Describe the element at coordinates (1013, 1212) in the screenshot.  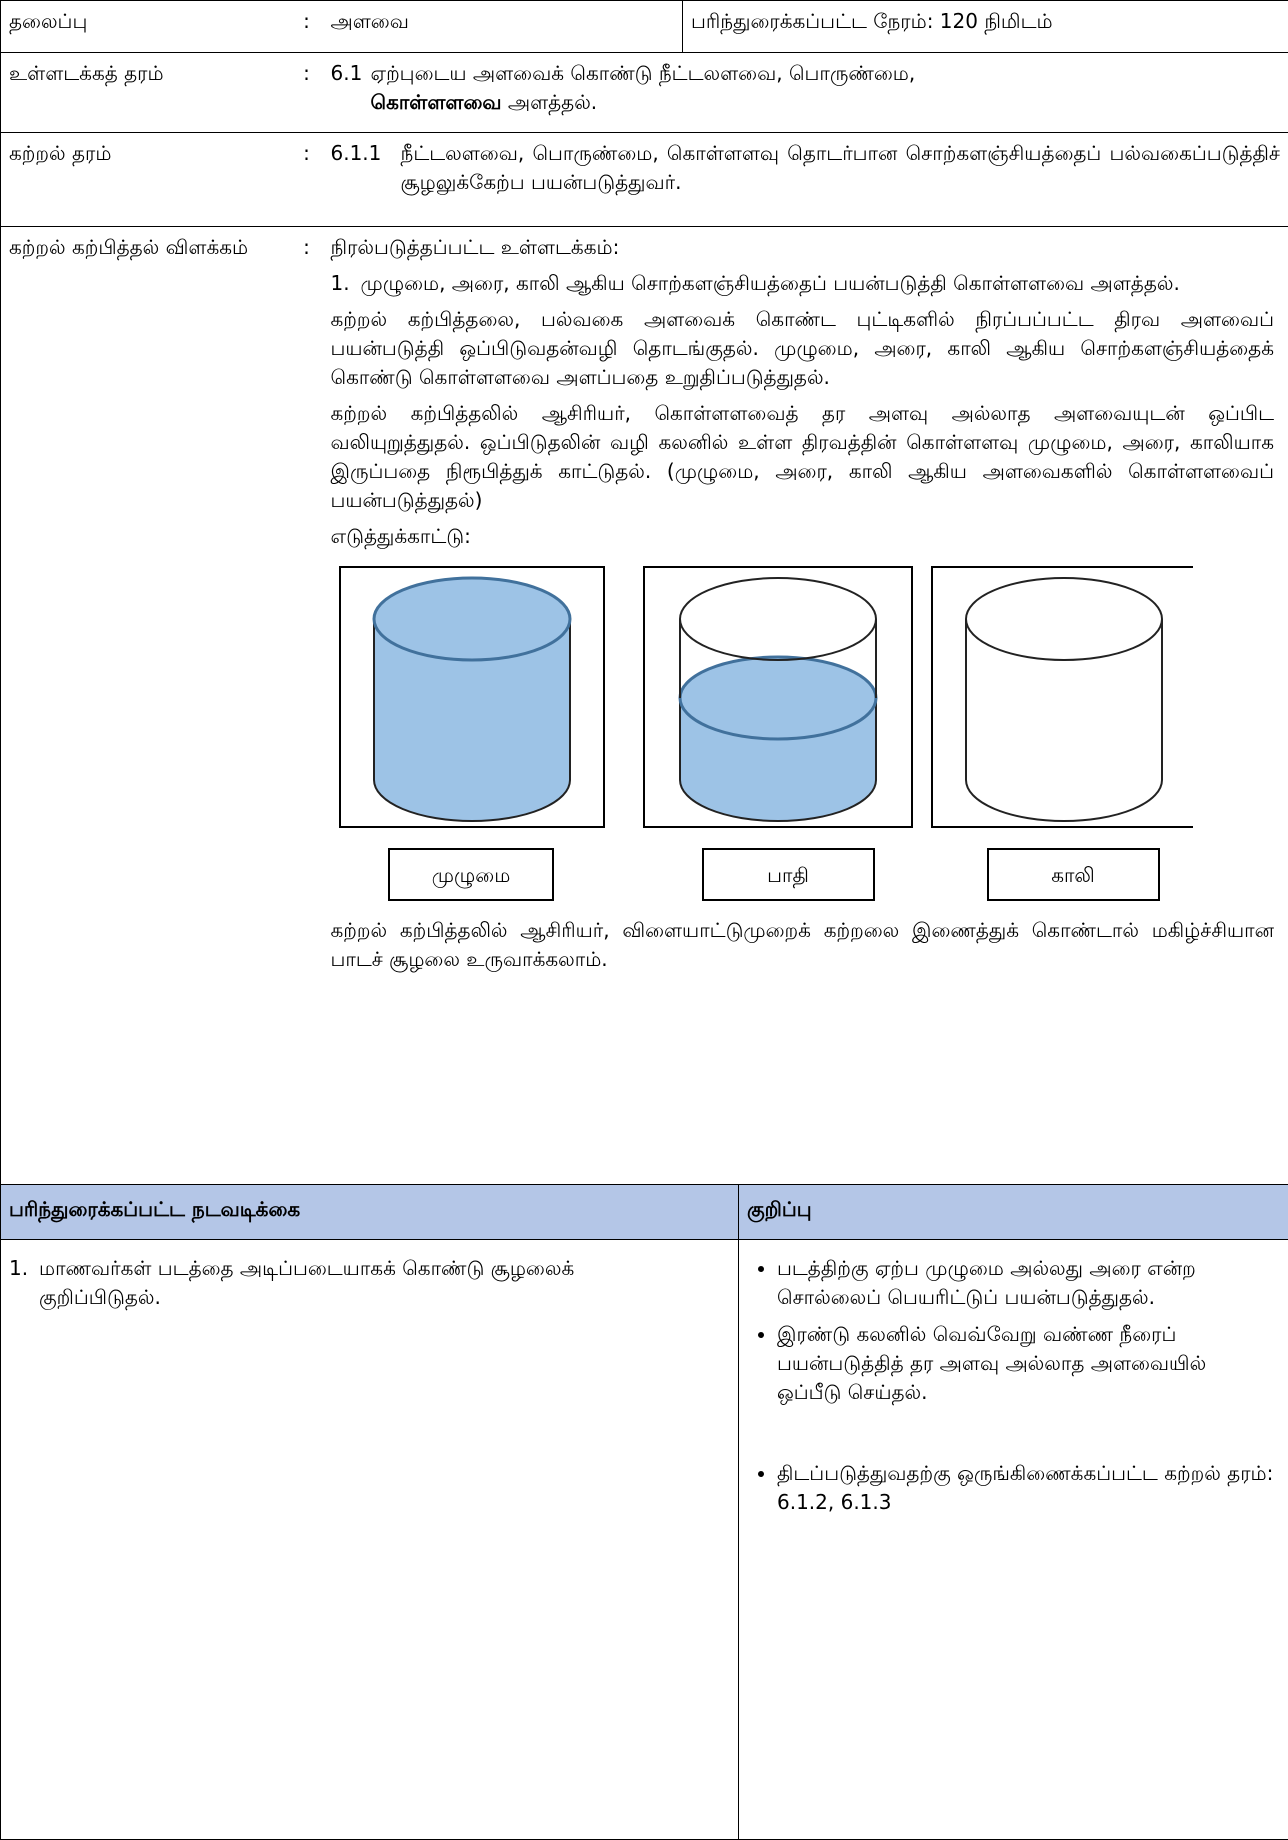
I see `header: குறிப்பு` at that location.